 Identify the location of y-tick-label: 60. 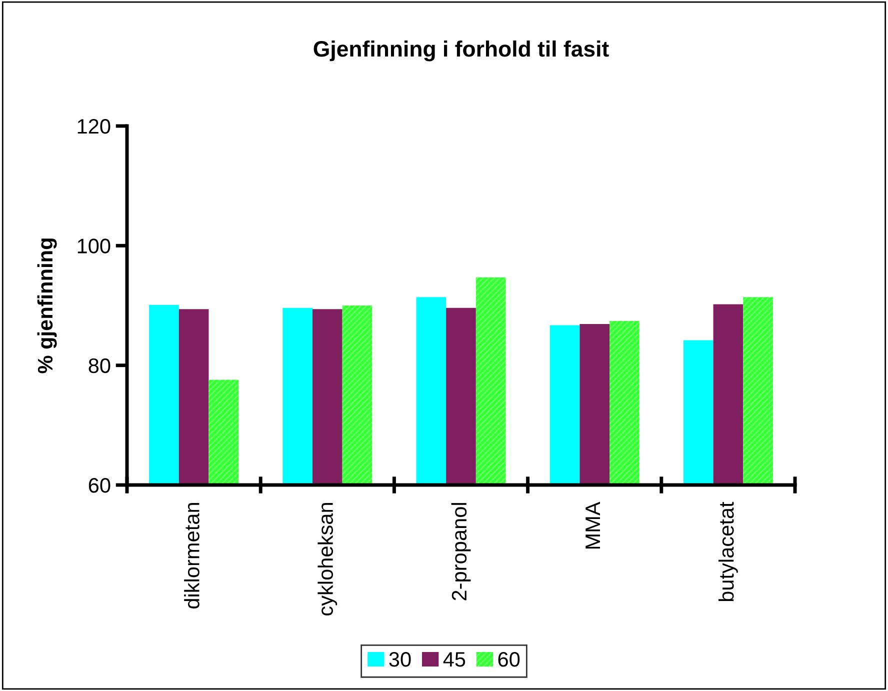
(99, 485).